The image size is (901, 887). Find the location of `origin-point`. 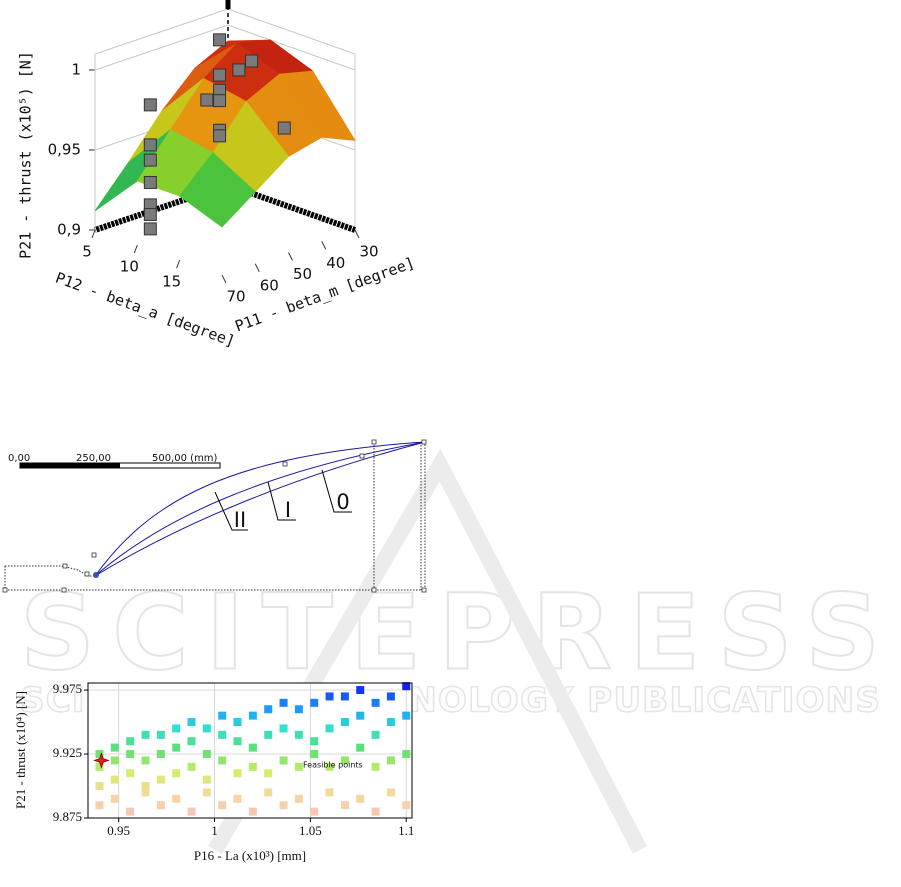

origin-point is located at coordinates (96, 575).